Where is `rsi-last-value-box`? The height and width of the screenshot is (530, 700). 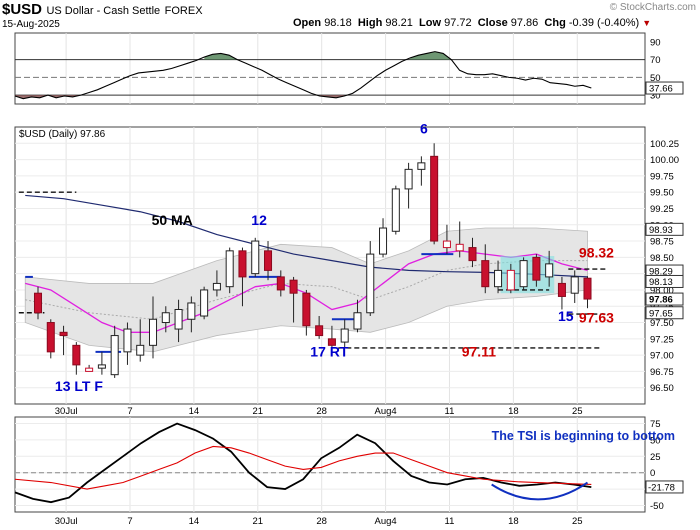 rsi-last-value-box is located at coordinates (664, 88).